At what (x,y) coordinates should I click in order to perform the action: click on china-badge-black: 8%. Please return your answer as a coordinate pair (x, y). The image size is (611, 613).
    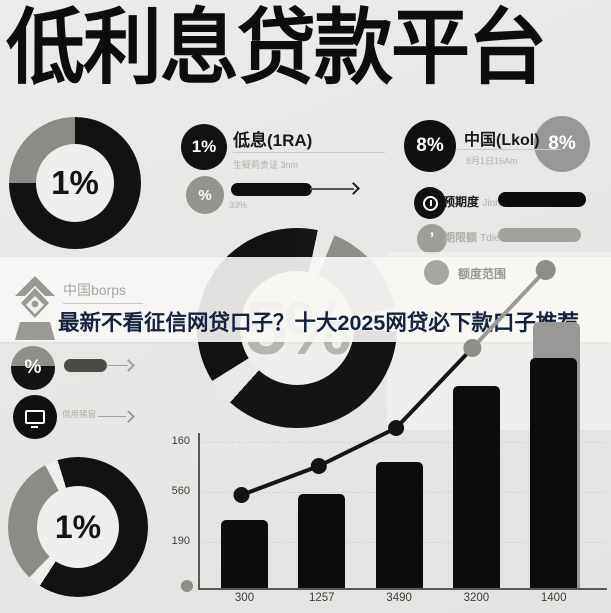
    Looking at the image, I should click on (430, 146).